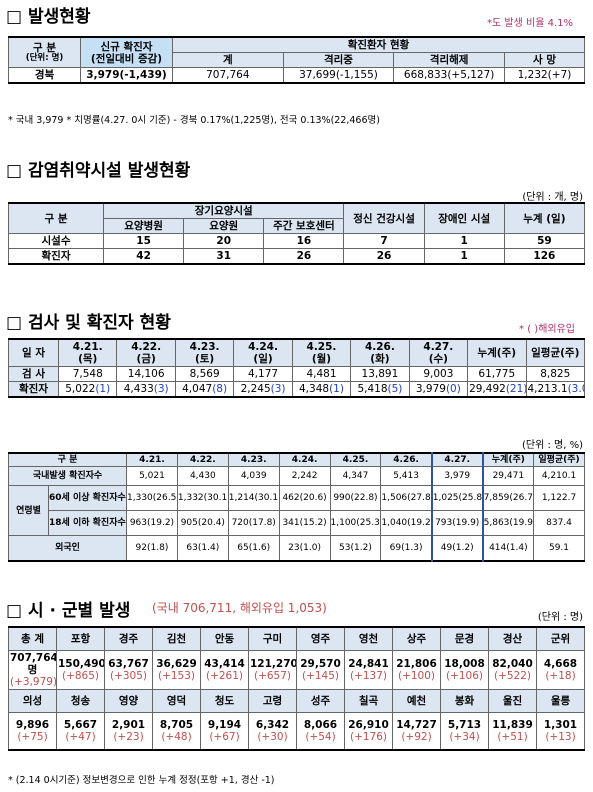 This screenshot has width=593, height=792. What do you see at coordinates (555, 353) in the screenshot?
I see `header-cell: 일평균(주)` at bounding box center [555, 353].